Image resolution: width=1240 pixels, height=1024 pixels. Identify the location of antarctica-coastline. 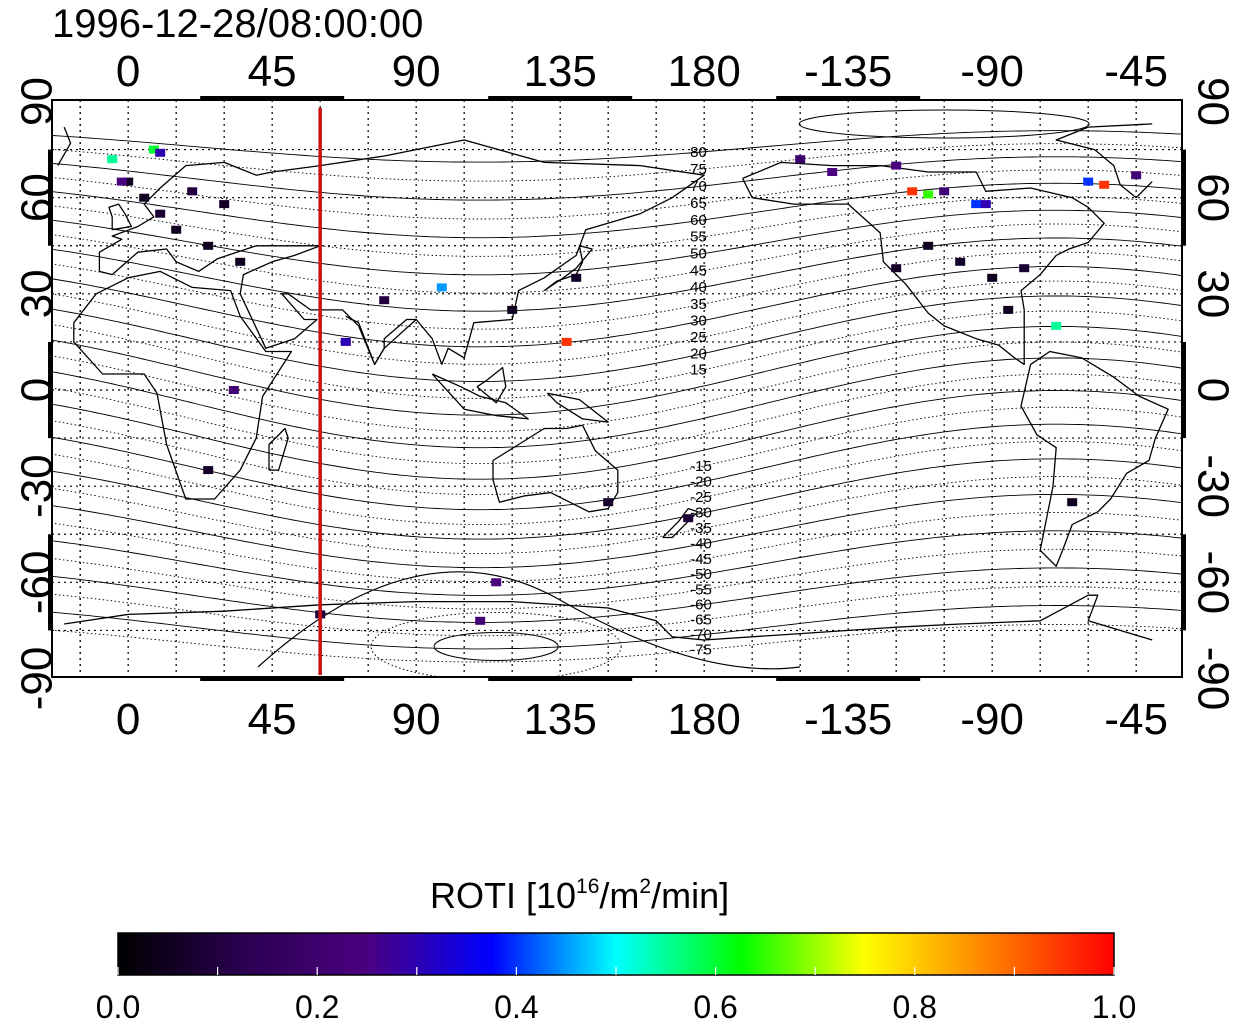
(608, 617).